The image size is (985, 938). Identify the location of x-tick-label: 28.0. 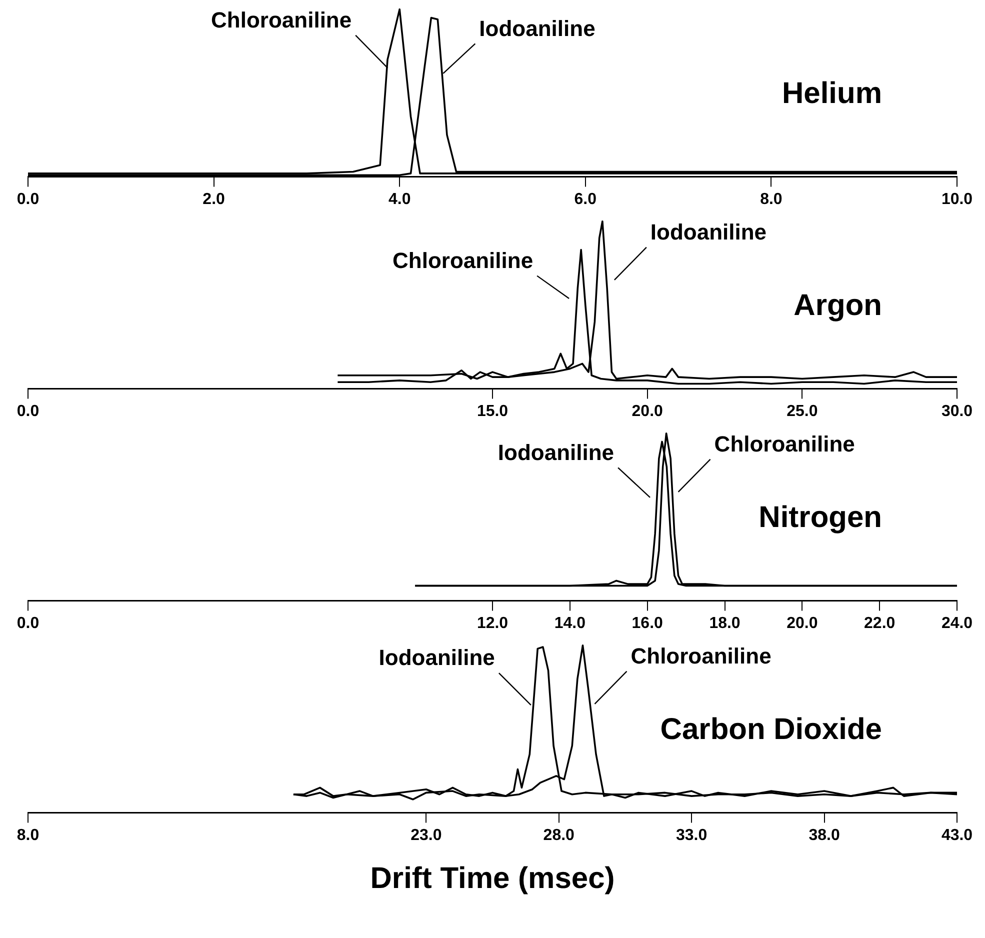
(559, 835).